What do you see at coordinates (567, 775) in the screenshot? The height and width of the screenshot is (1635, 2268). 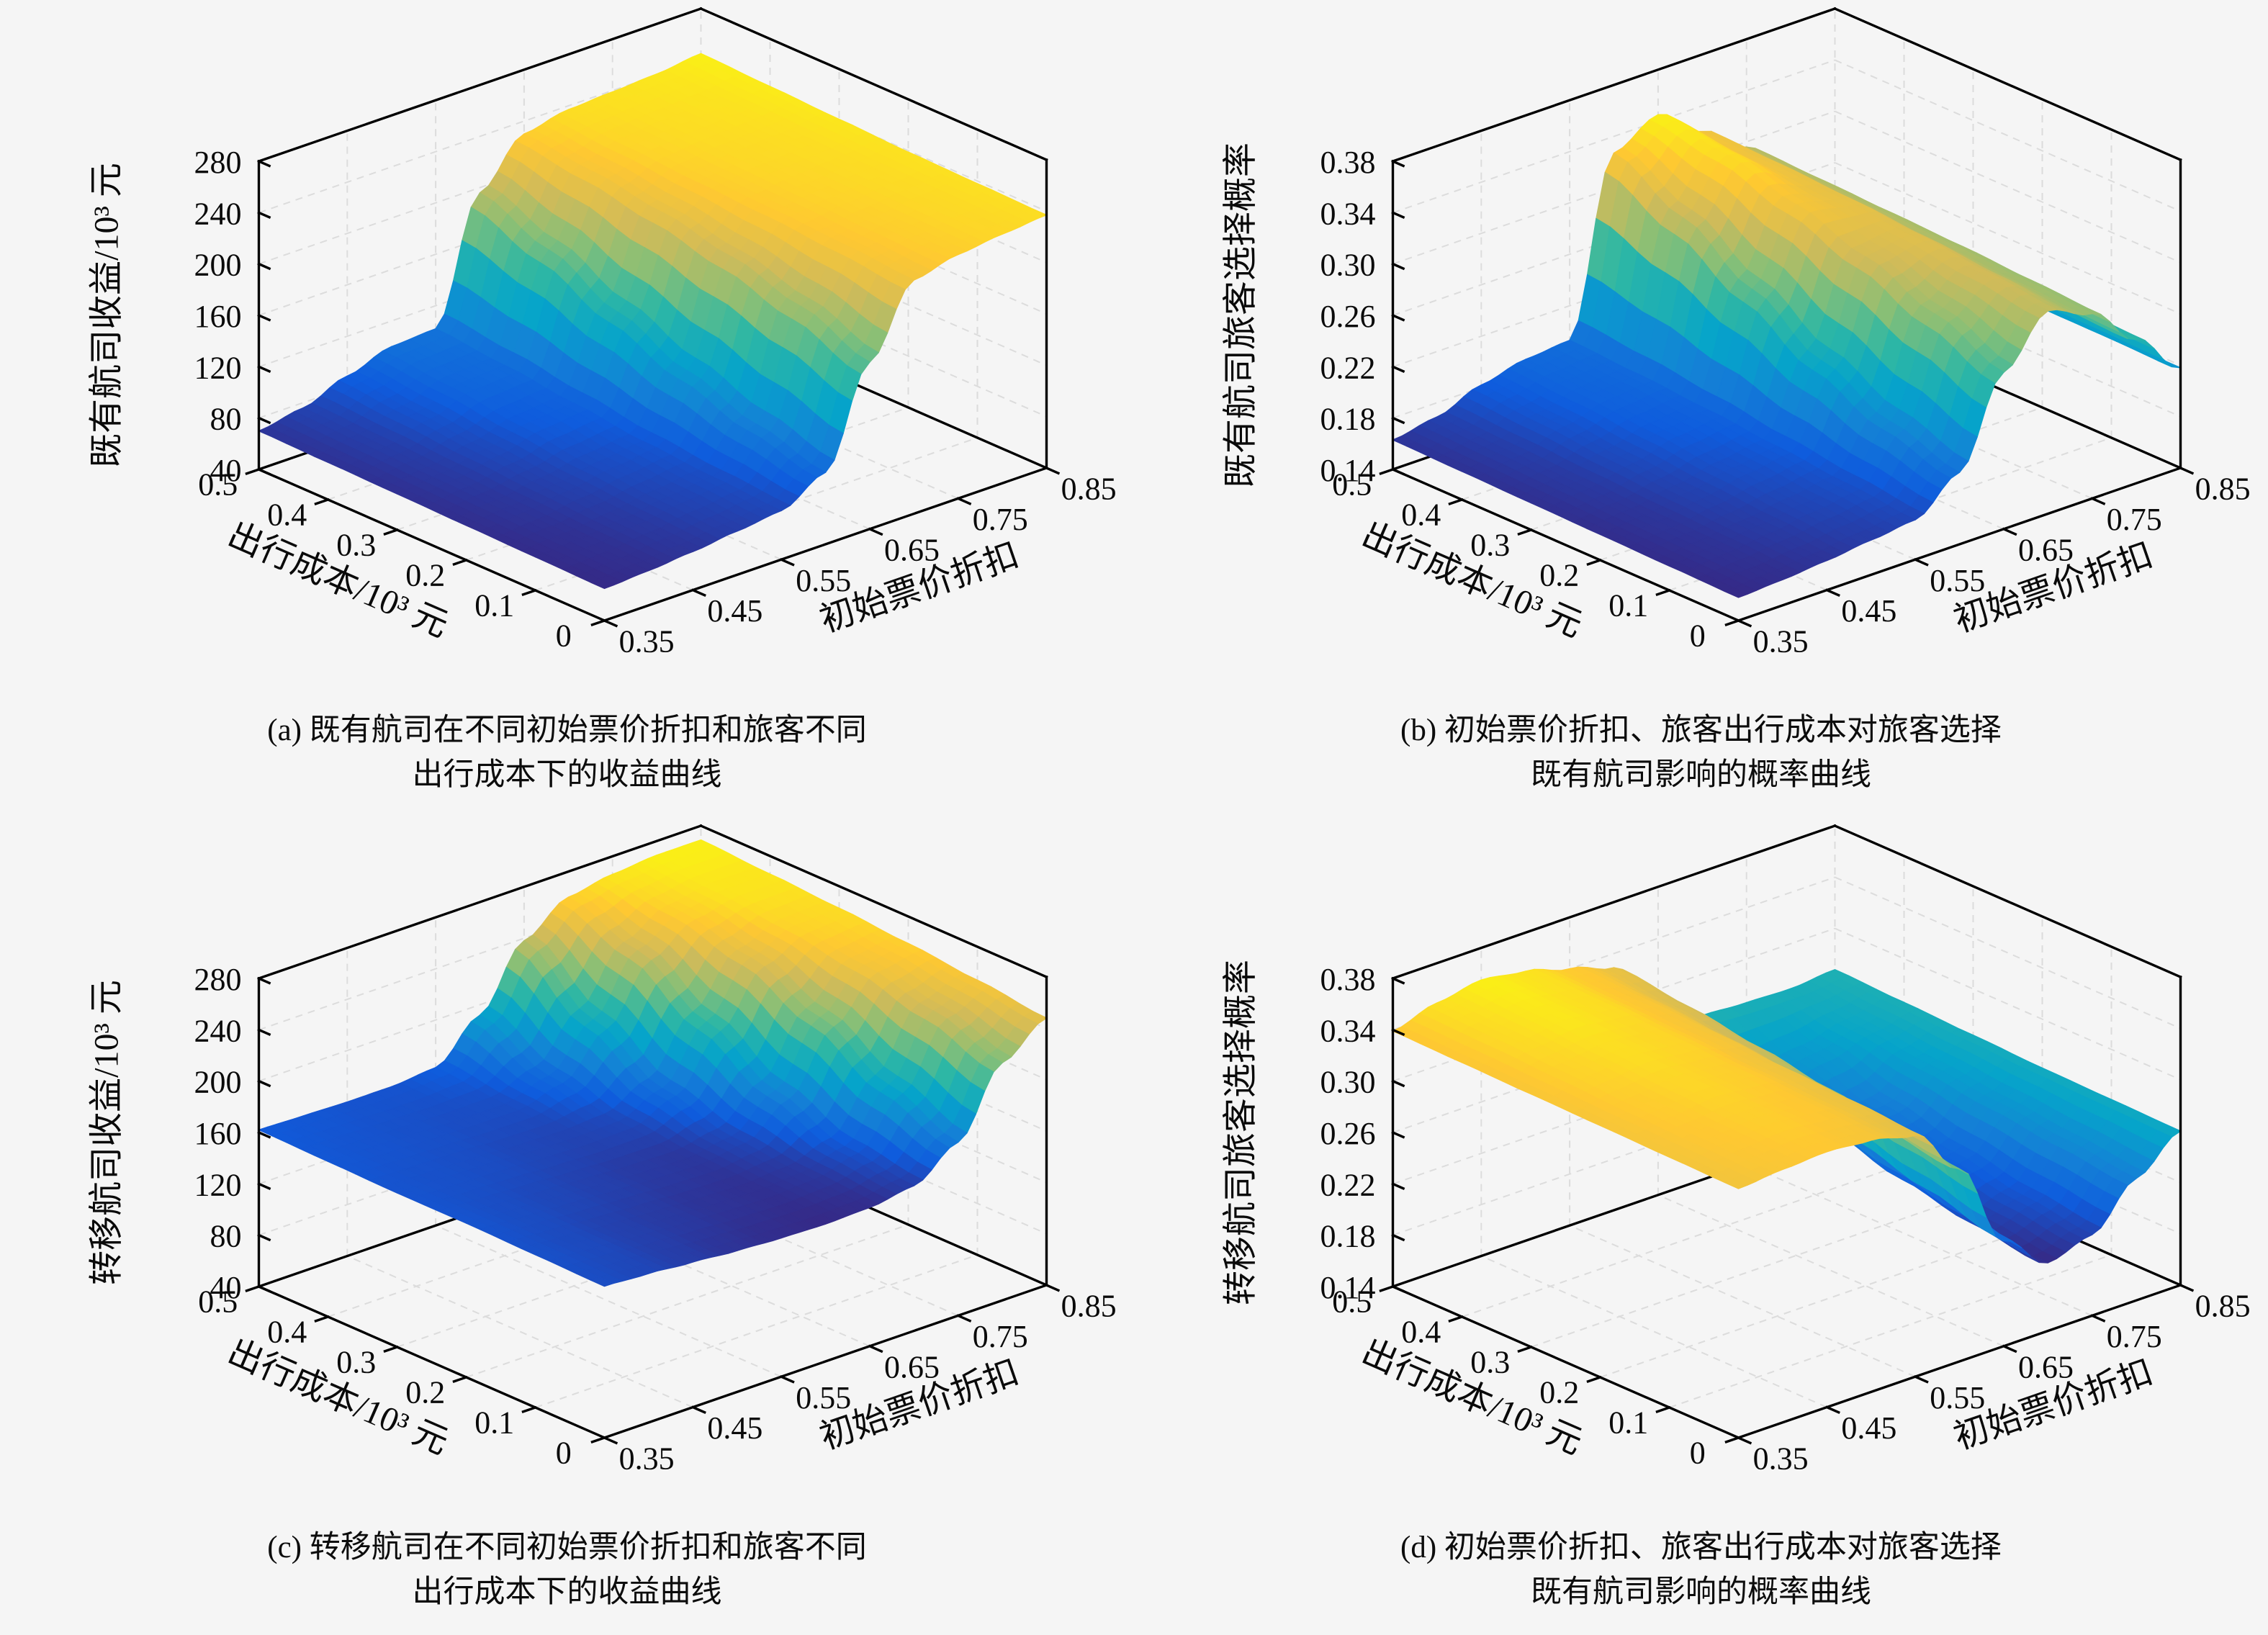 I see `caption-a-line2: 出行成本下的收益曲线` at bounding box center [567, 775].